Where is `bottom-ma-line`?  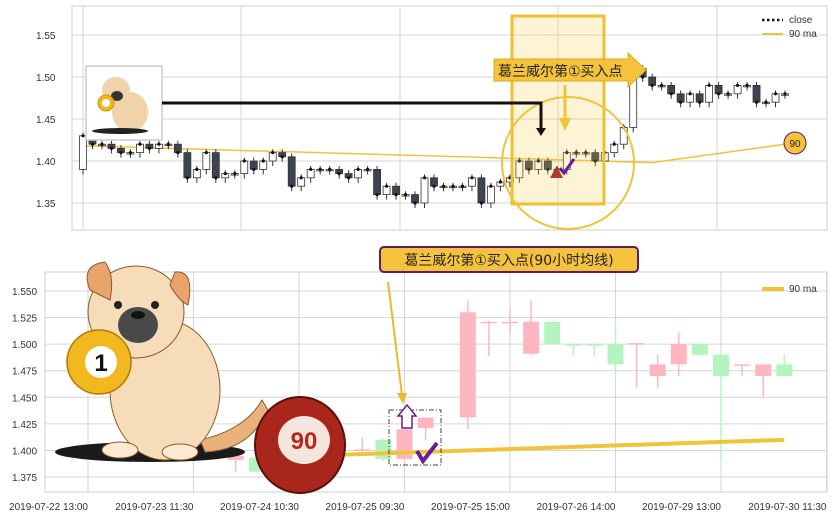 bottom-ma-line is located at coordinates (563, 447).